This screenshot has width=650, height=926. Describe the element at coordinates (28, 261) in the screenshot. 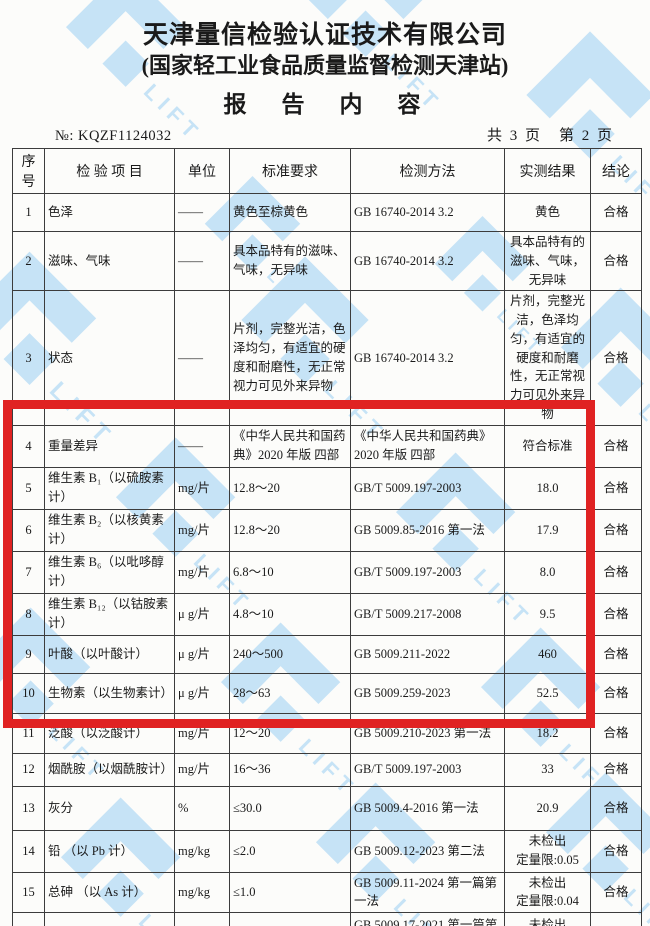

I see `cell-no: 2` at that location.